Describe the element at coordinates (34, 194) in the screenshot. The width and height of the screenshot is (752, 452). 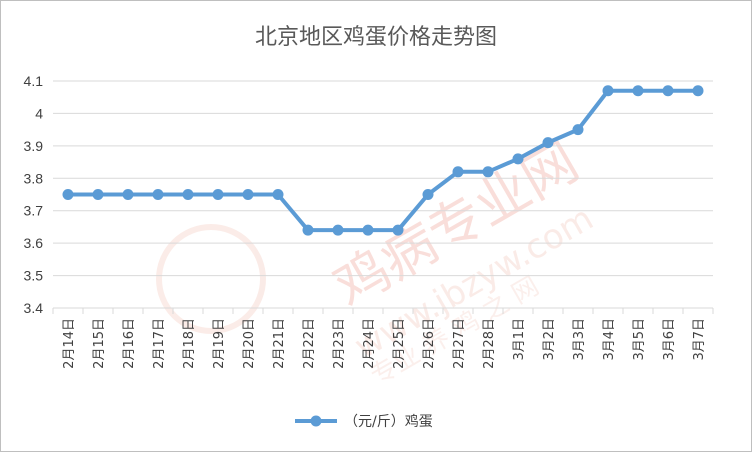
I see `y-axis-ticks: 3.4 3.5 3.6 3.7 3.8 3.9 4 4.1` at that location.